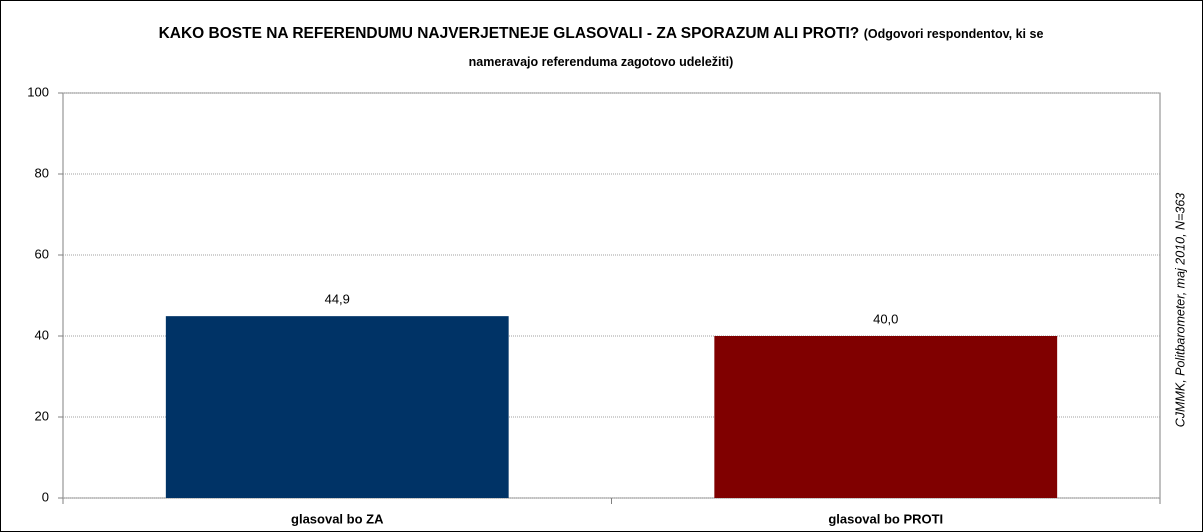 Image resolution: width=1203 pixels, height=532 pixels. What do you see at coordinates (42, 172) in the screenshot?
I see `y-tick-label: 80` at bounding box center [42, 172].